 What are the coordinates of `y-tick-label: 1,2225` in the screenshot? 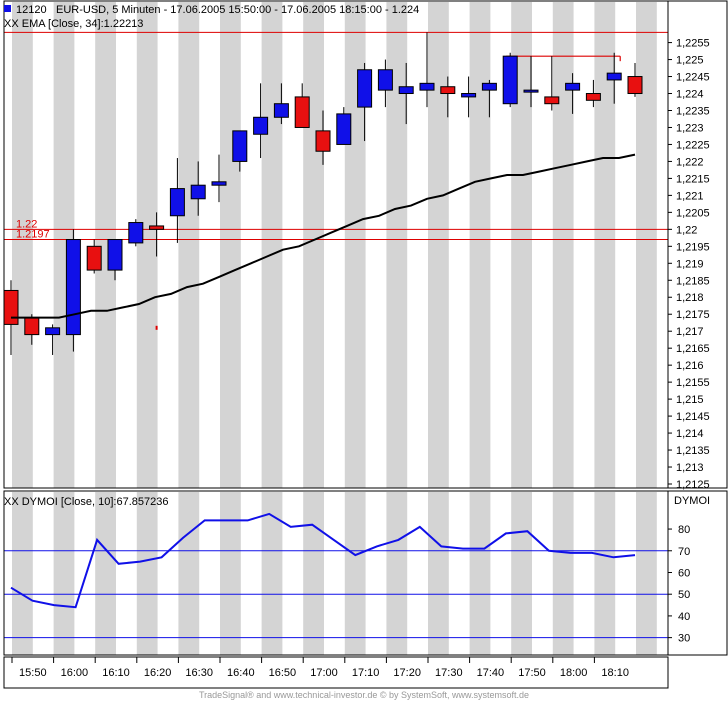 It's located at (693, 145).